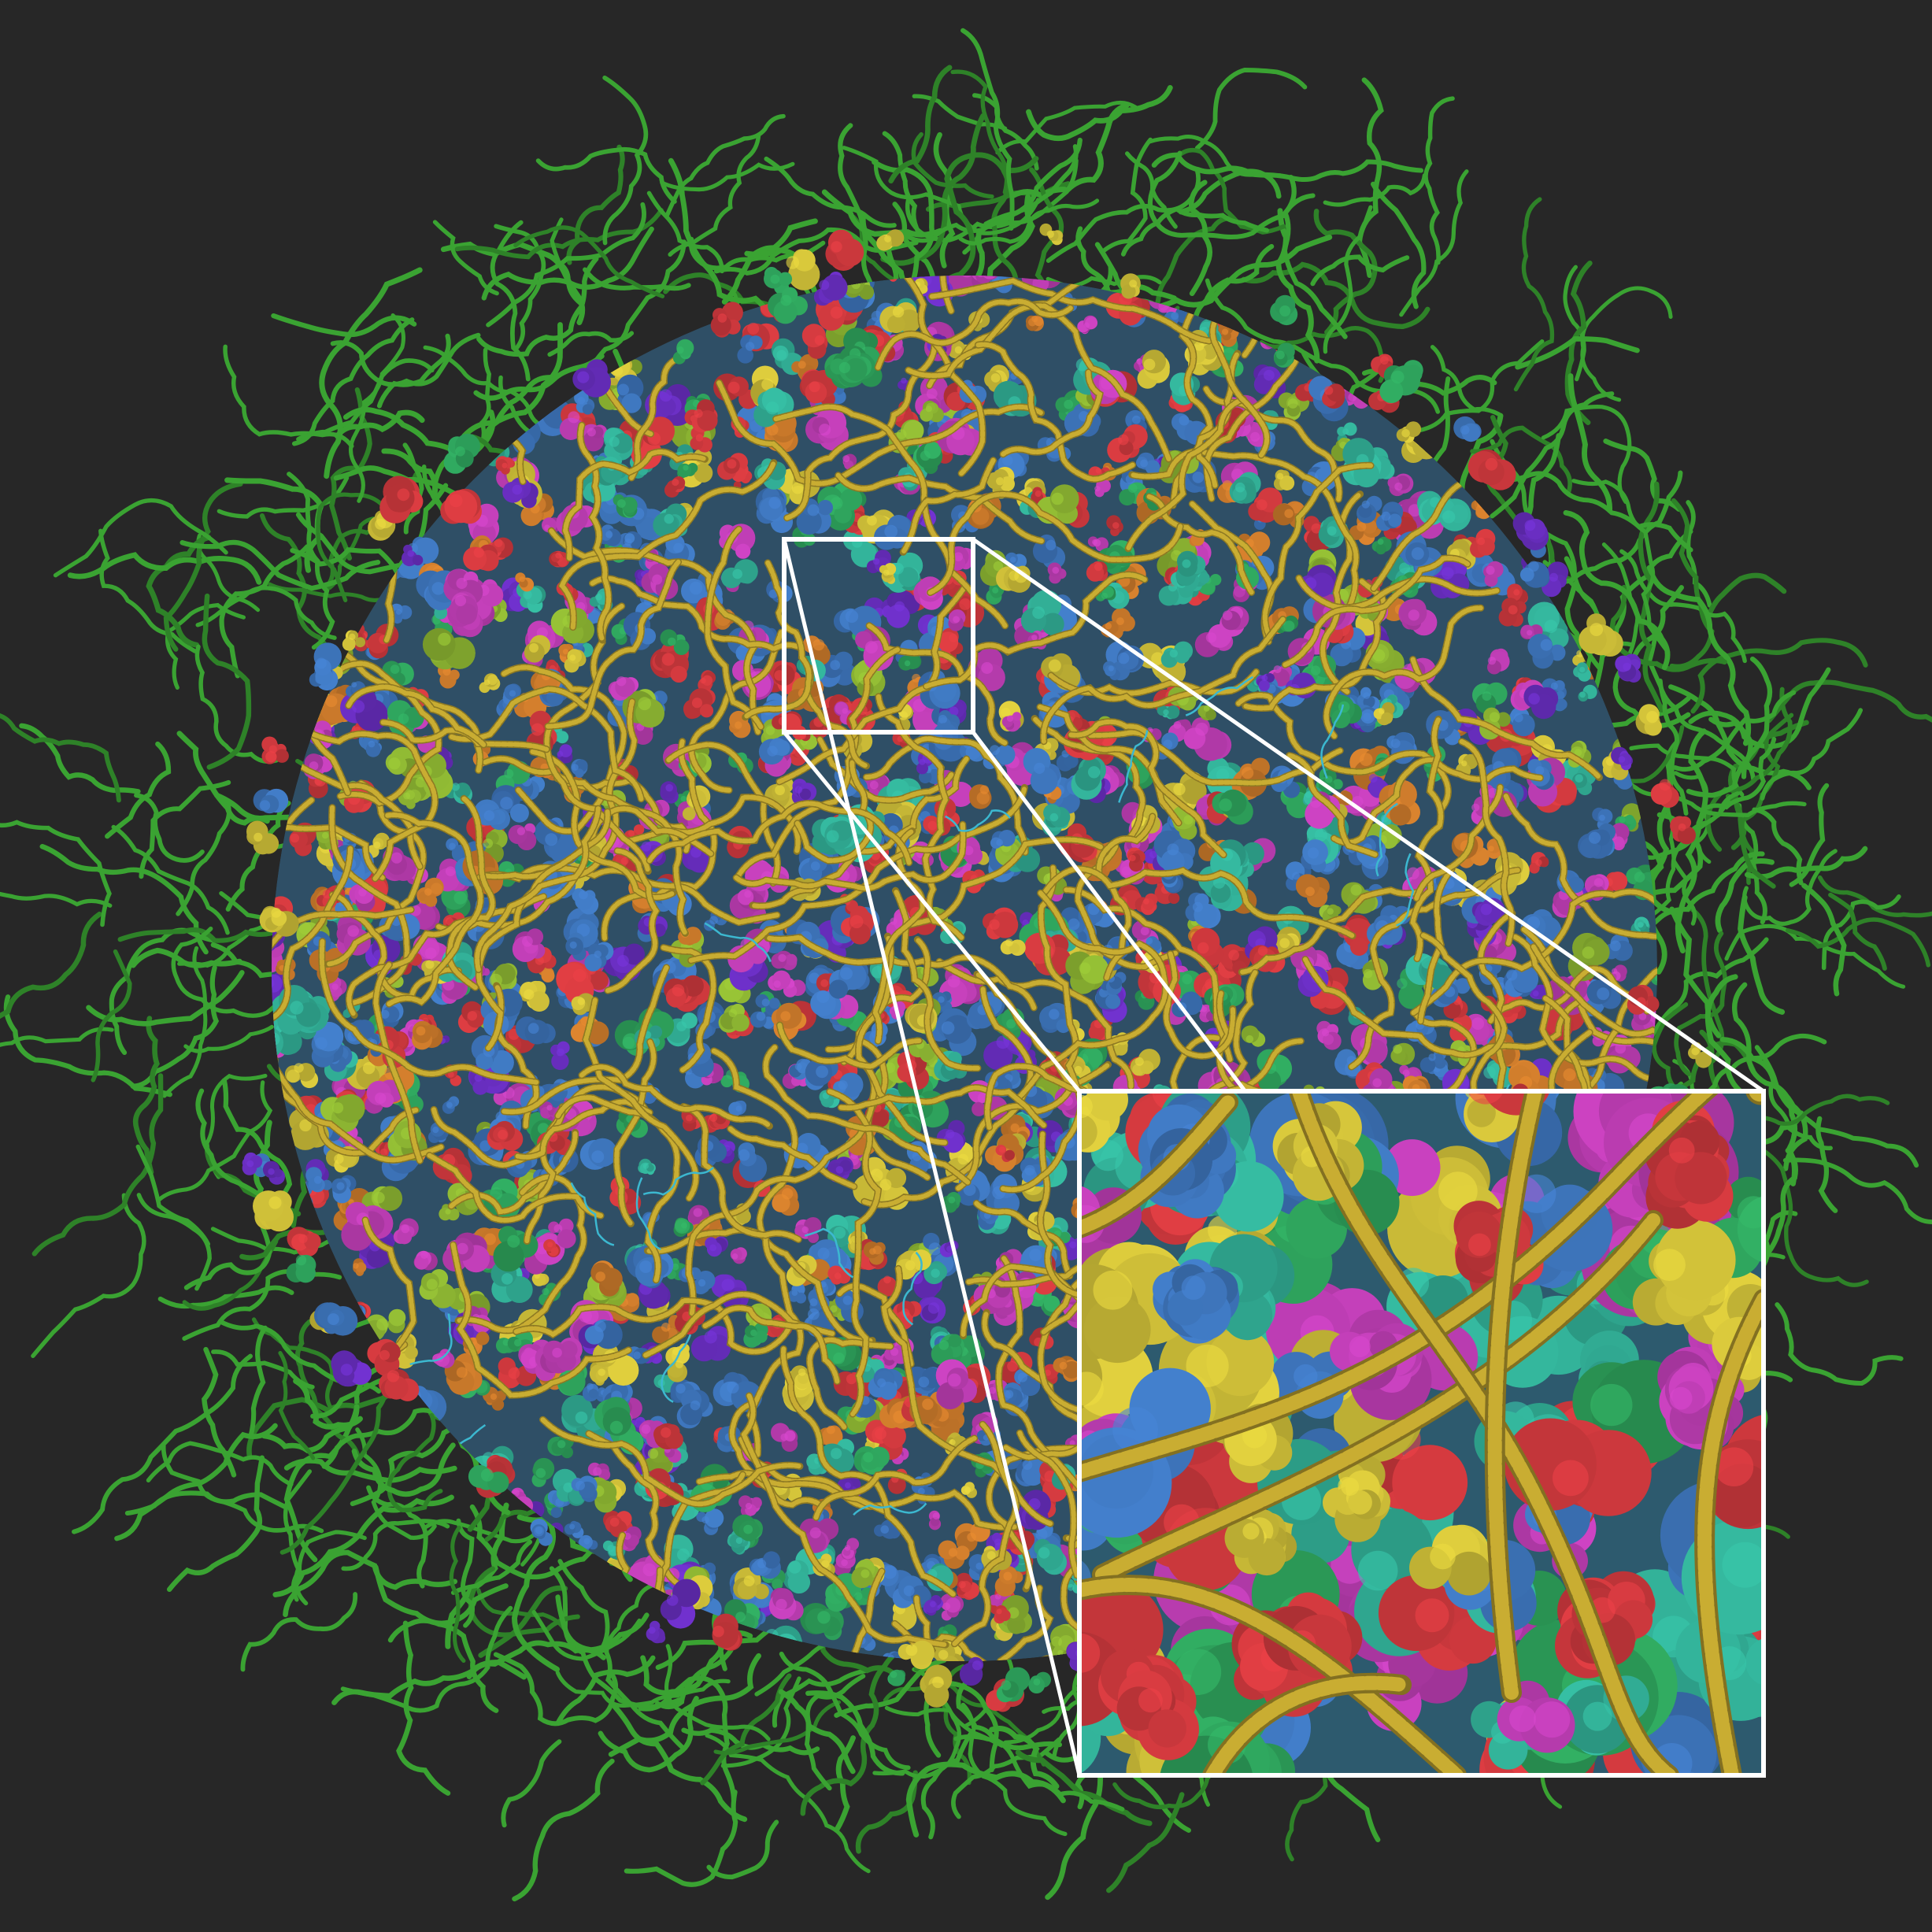 Image resolution: width=1932 pixels, height=1932 pixels. Describe the element at coordinates (1421, 1433) in the screenshot. I see `magnified-inset` at that location.